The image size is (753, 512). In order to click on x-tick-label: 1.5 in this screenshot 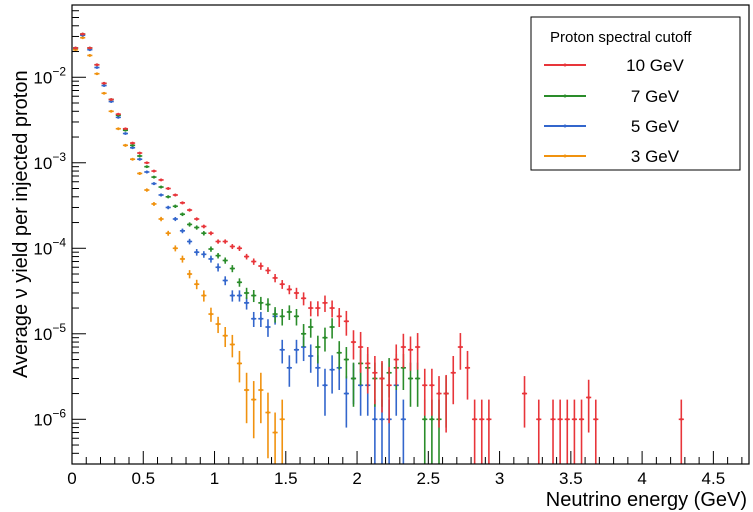, I will do `click(286, 478)`.